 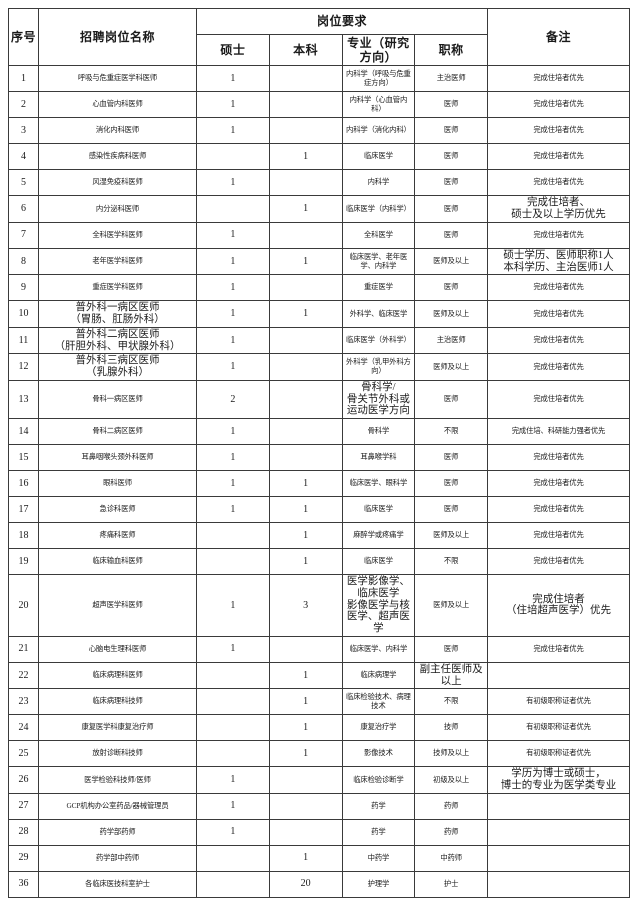 What do you see at coordinates (117, 183) in the screenshot?
I see `cell-post-name: 风湿免疫科医师` at bounding box center [117, 183].